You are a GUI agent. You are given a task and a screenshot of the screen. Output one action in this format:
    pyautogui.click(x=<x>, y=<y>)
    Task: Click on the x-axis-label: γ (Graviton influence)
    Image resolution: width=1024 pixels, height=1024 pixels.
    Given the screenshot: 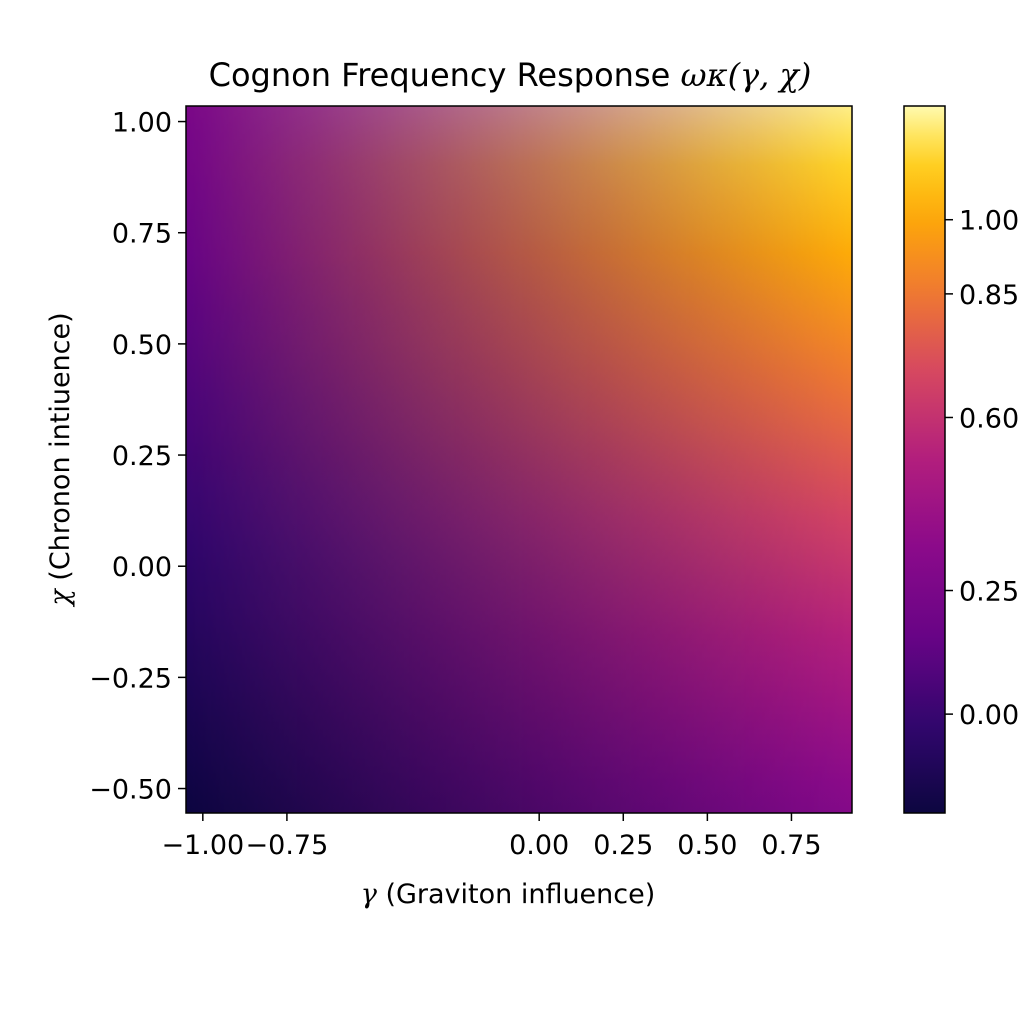 What is the action you would take?
    pyautogui.click(x=508, y=894)
    